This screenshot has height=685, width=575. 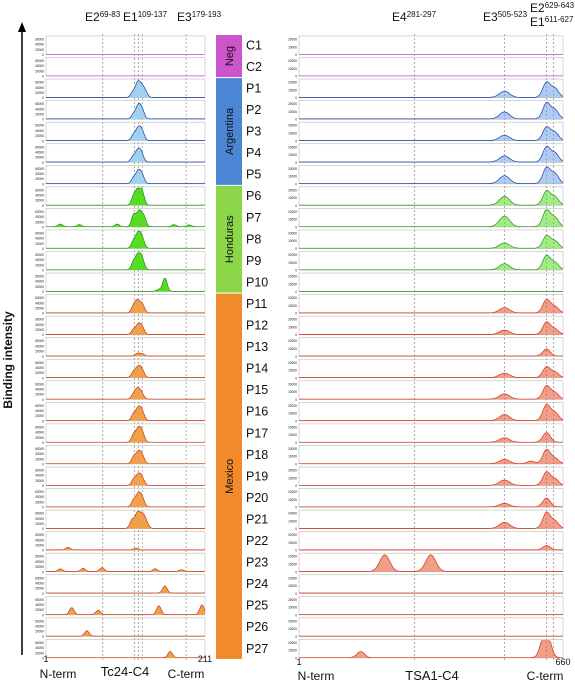 I want to click on right-trace-line-P1, so click(x=431, y=89).